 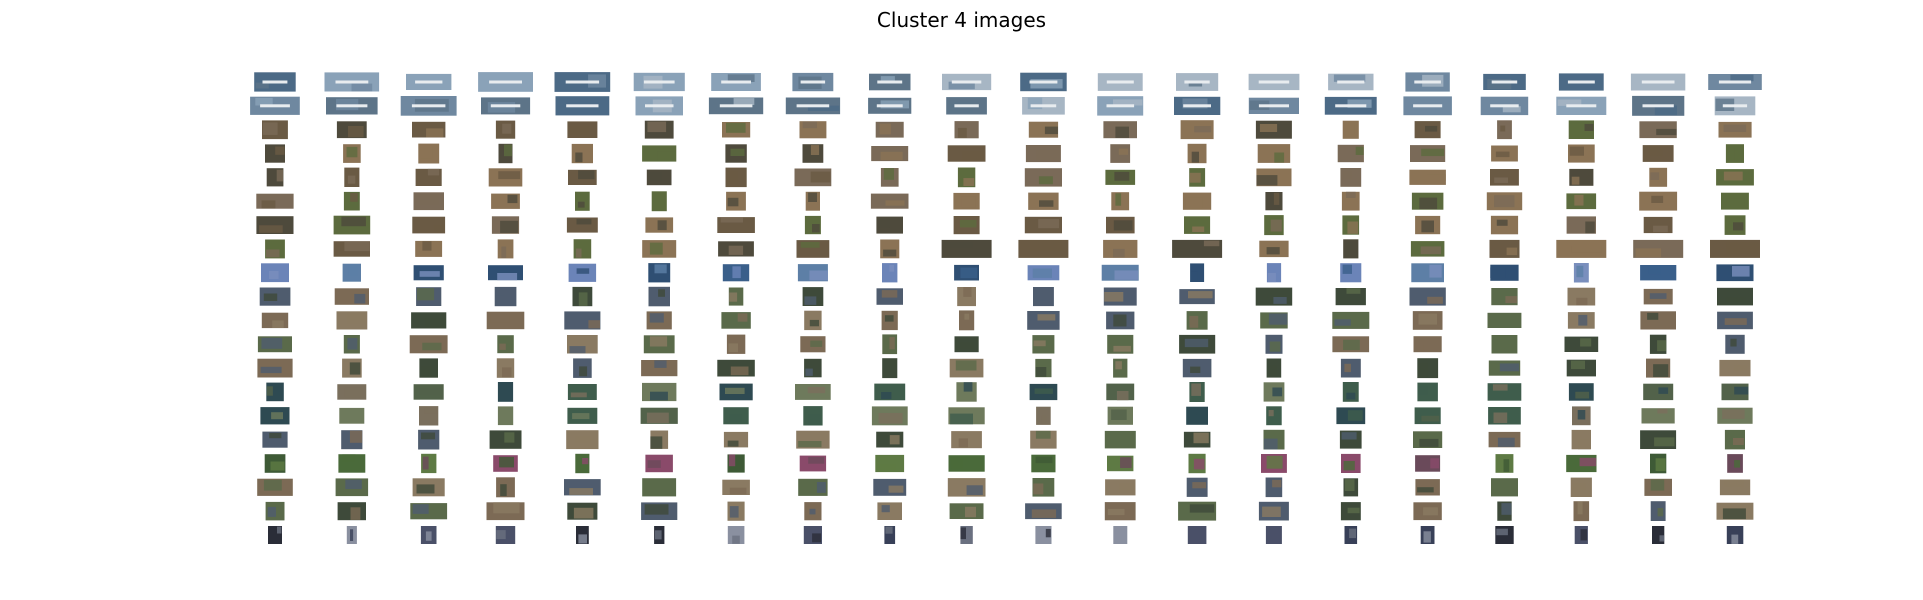 I want to click on thumbnail-r8-c8, so click(x=813, y=249).